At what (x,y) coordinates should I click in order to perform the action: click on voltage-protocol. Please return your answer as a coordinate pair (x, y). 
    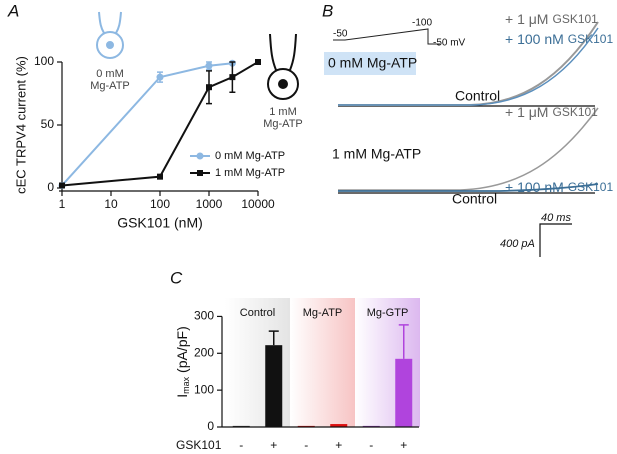
    Looking at the image, I should click on (386, 36).